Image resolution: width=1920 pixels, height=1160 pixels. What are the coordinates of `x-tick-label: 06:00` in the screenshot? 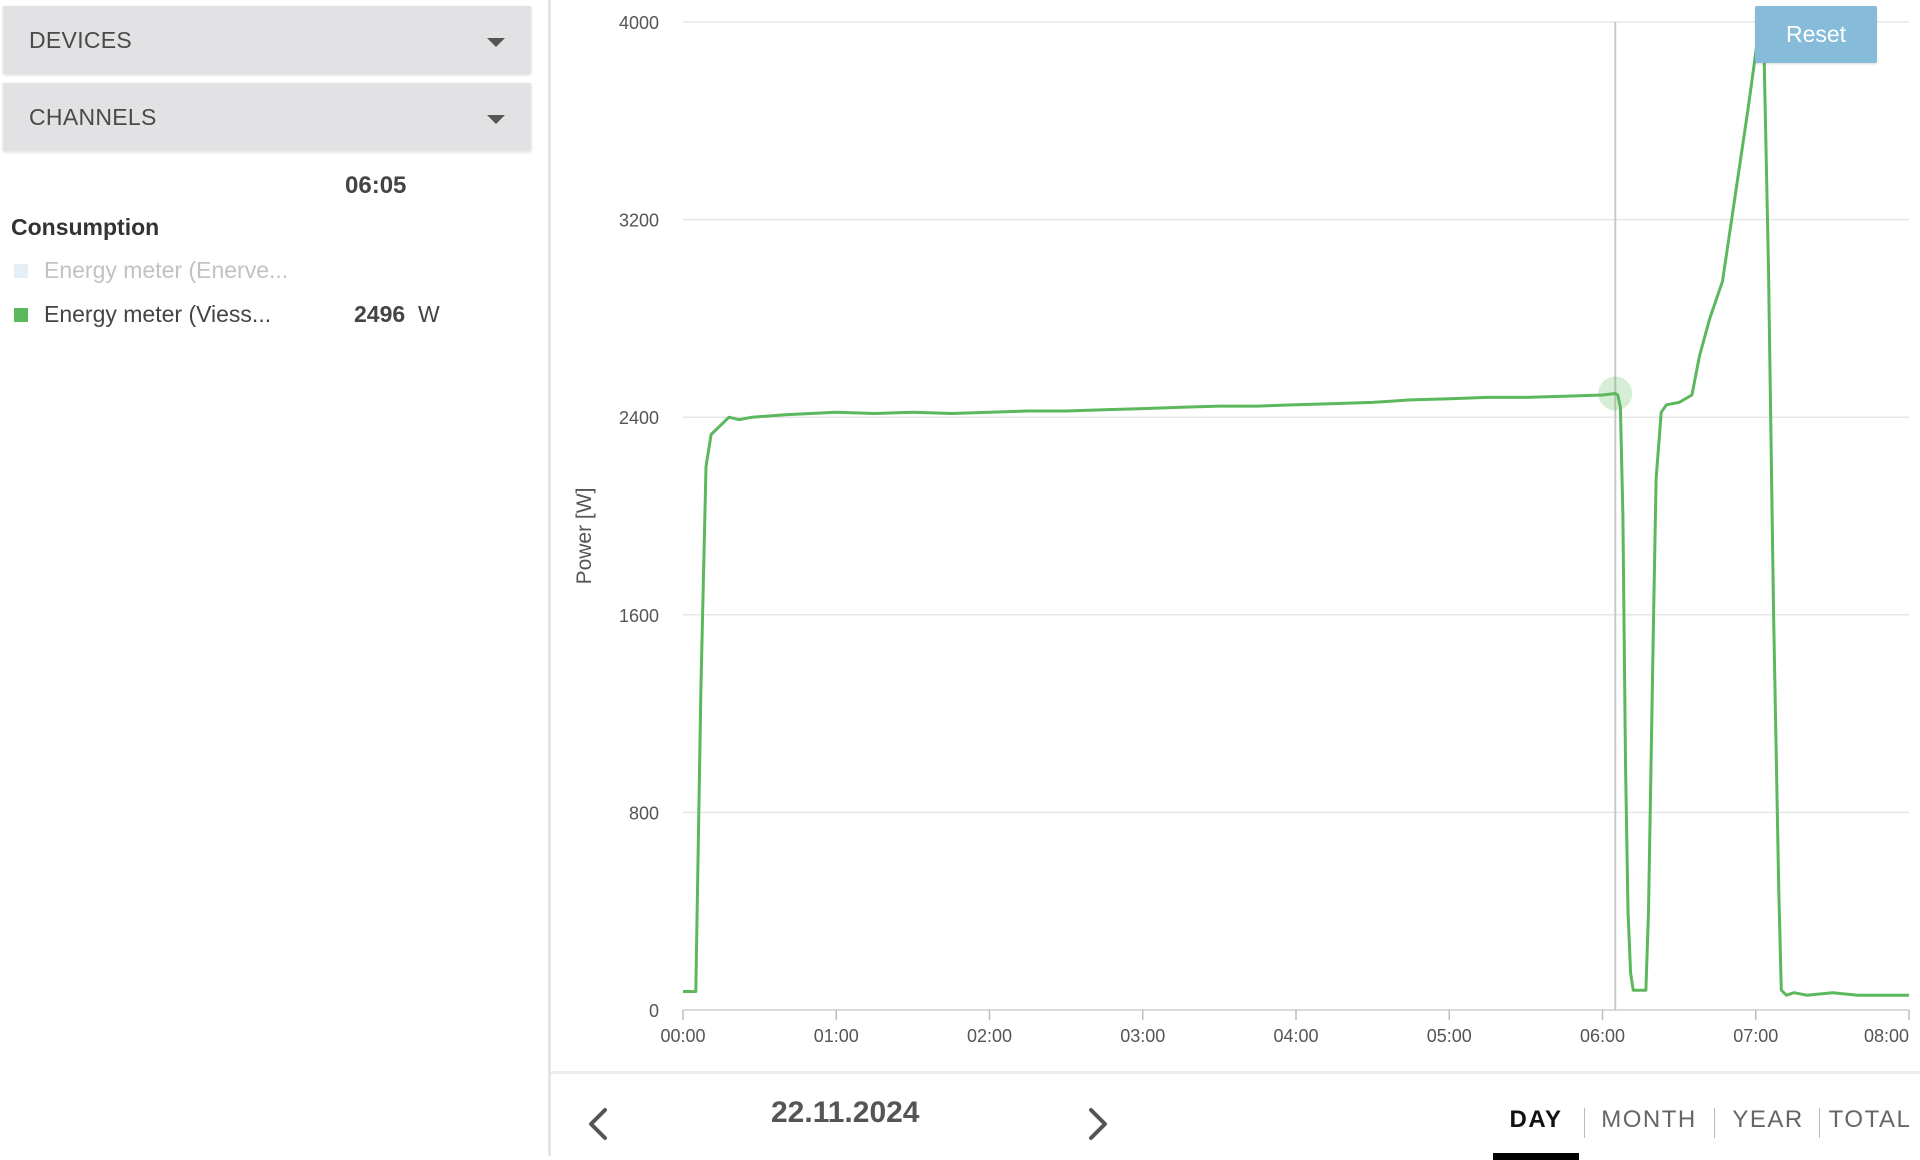 It's located at (1602, 1036).